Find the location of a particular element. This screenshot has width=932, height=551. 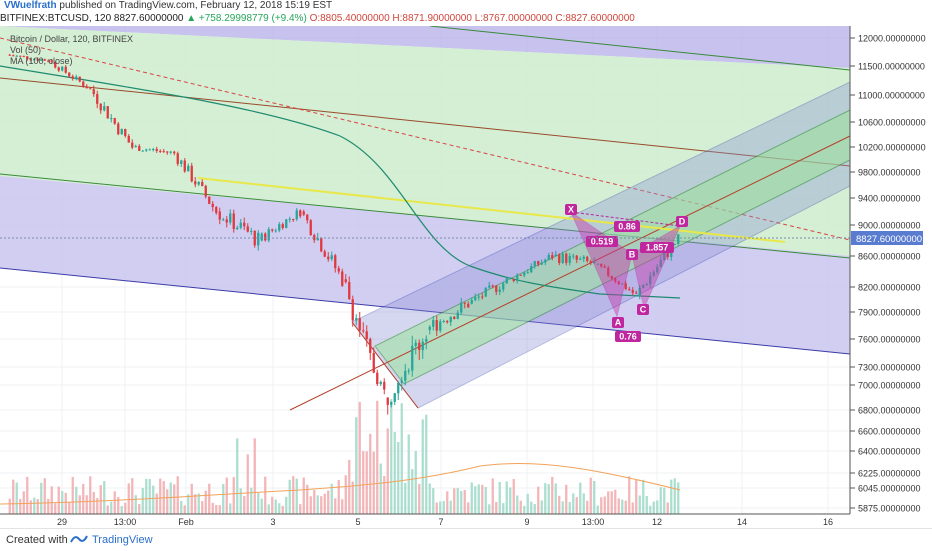

price-tick-label: 11000.00000000 is located at coordinates (891, 96).